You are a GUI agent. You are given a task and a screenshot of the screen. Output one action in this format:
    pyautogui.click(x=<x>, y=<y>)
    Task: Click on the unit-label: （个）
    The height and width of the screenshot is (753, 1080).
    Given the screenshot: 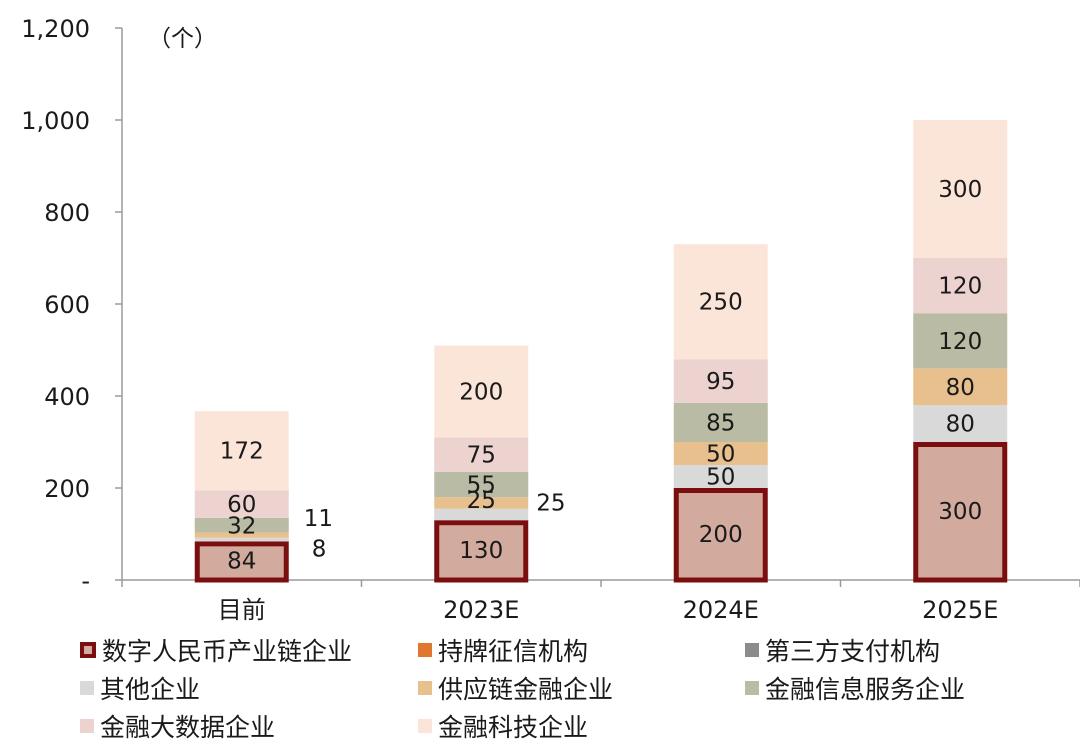 What is the action you would take?
    pyautogui.click(x=182, y=39)
    